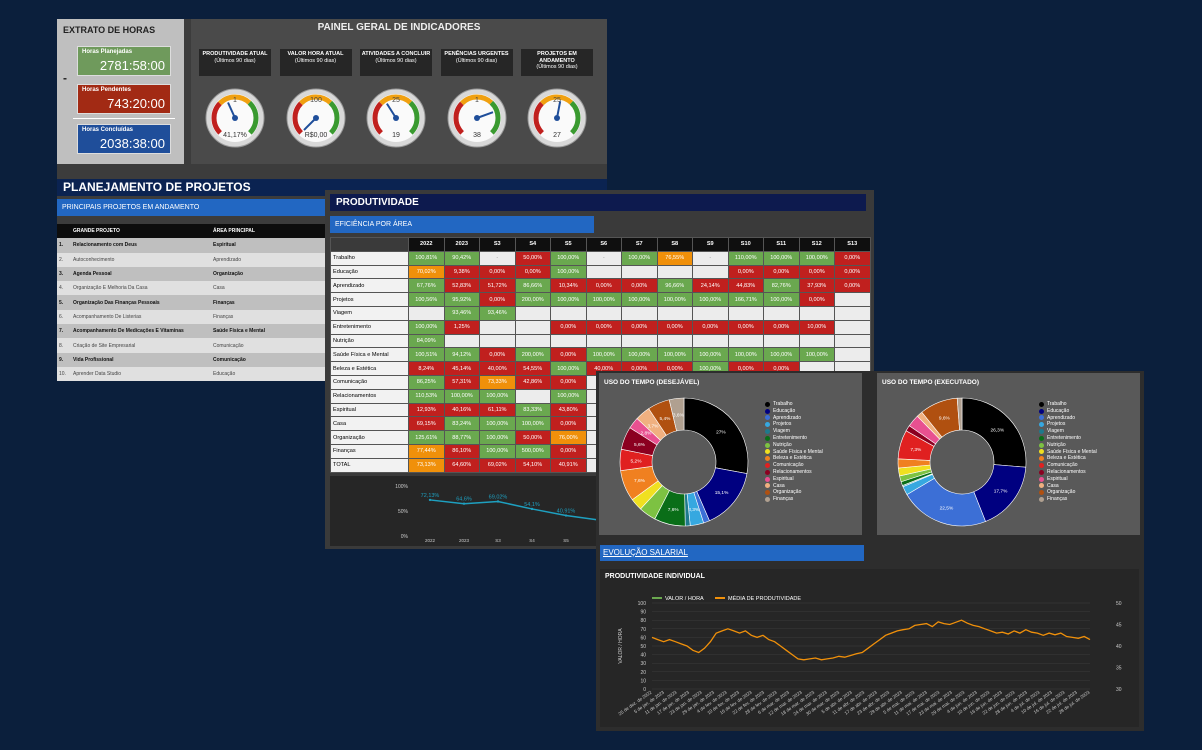 The image size is (1202, 750). What do you see at coordinates (124, 99) in the screenshot?
I see `horas-pendentes-card: Horas Pendentes 743:20:00` at bounding box center [124, 99].